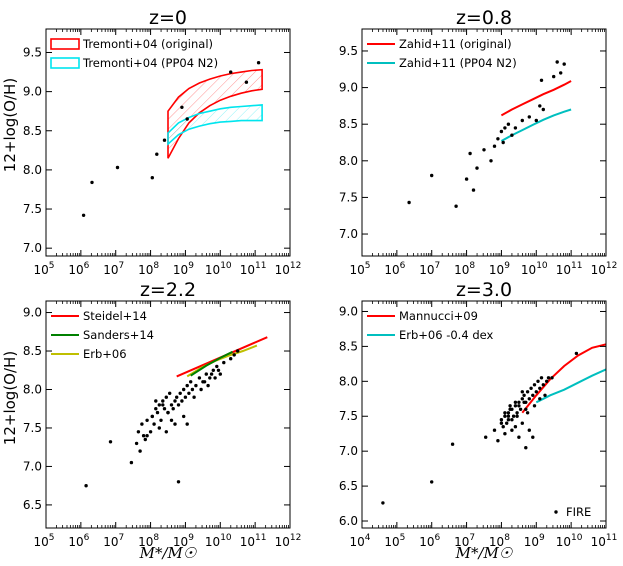 The height and width of the screenshot is (566, 623). Describe the element at coordinates (348, 521) in the screenshot. I see `y-tick-label: 6.0` at that location.